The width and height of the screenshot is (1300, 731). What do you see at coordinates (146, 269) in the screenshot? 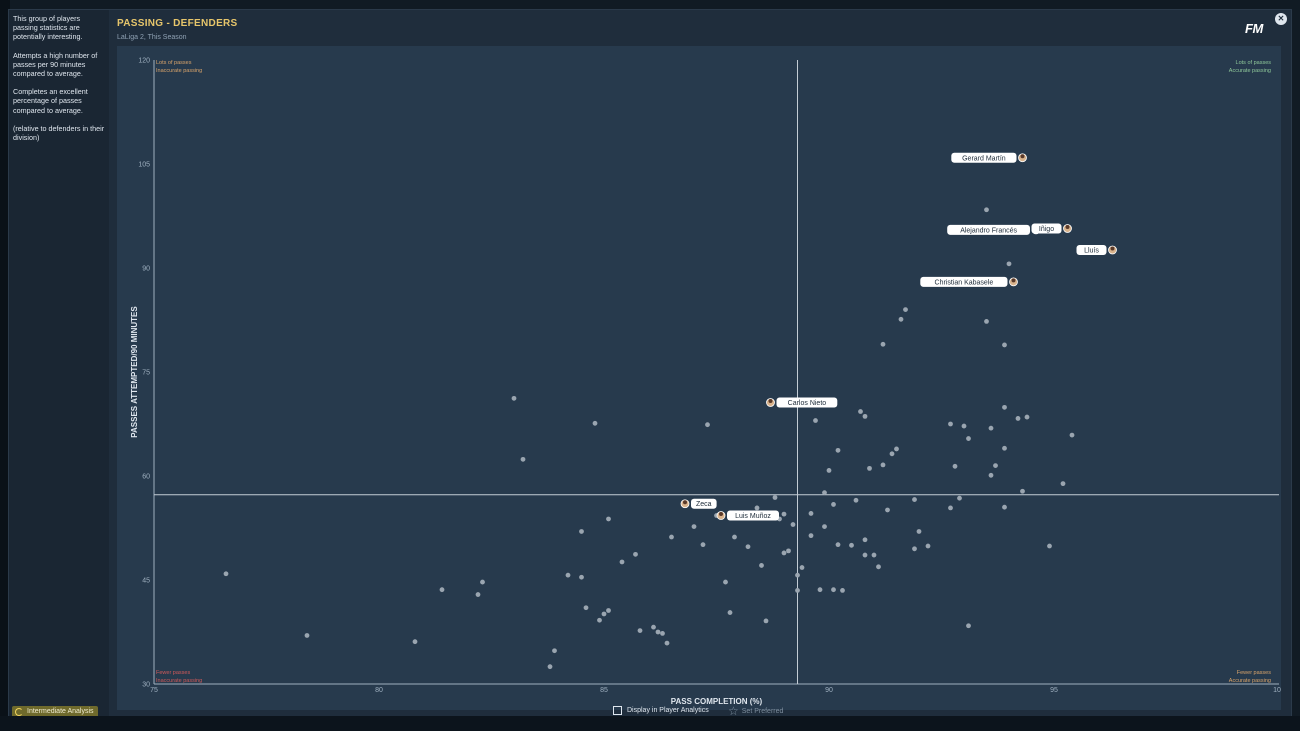
I see `y-tick-label: 90` at bounding box center [146, 269].